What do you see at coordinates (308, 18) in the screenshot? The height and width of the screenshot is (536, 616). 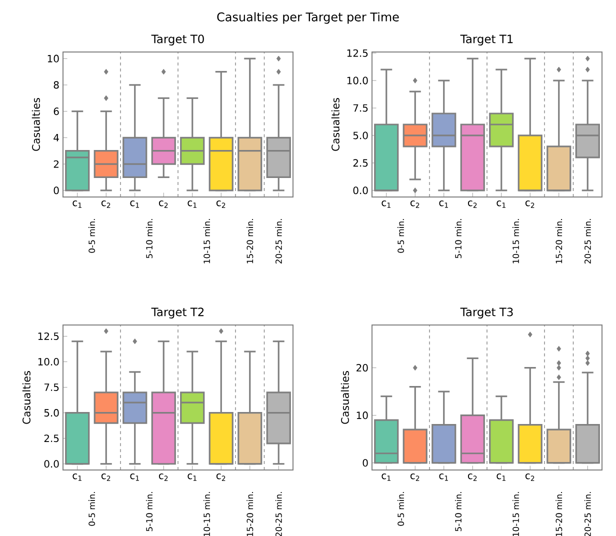 I see `text: Casualties per Target per Time` at bounding box center [308, 18].